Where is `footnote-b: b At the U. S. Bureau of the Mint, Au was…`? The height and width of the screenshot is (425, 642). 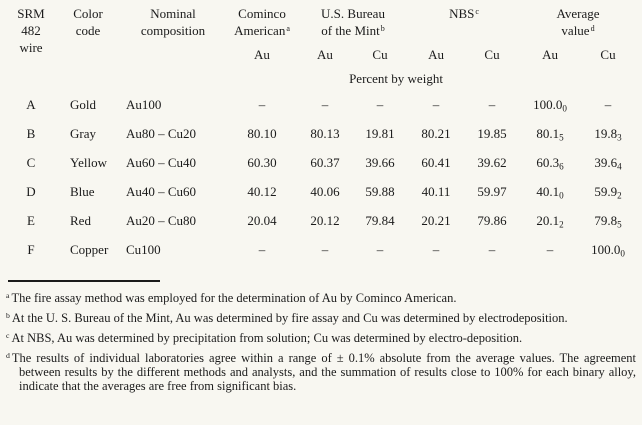
footnote-b: b At the U. S. Bureau of the Mint, Au was… is located at coordinates (321, 318).